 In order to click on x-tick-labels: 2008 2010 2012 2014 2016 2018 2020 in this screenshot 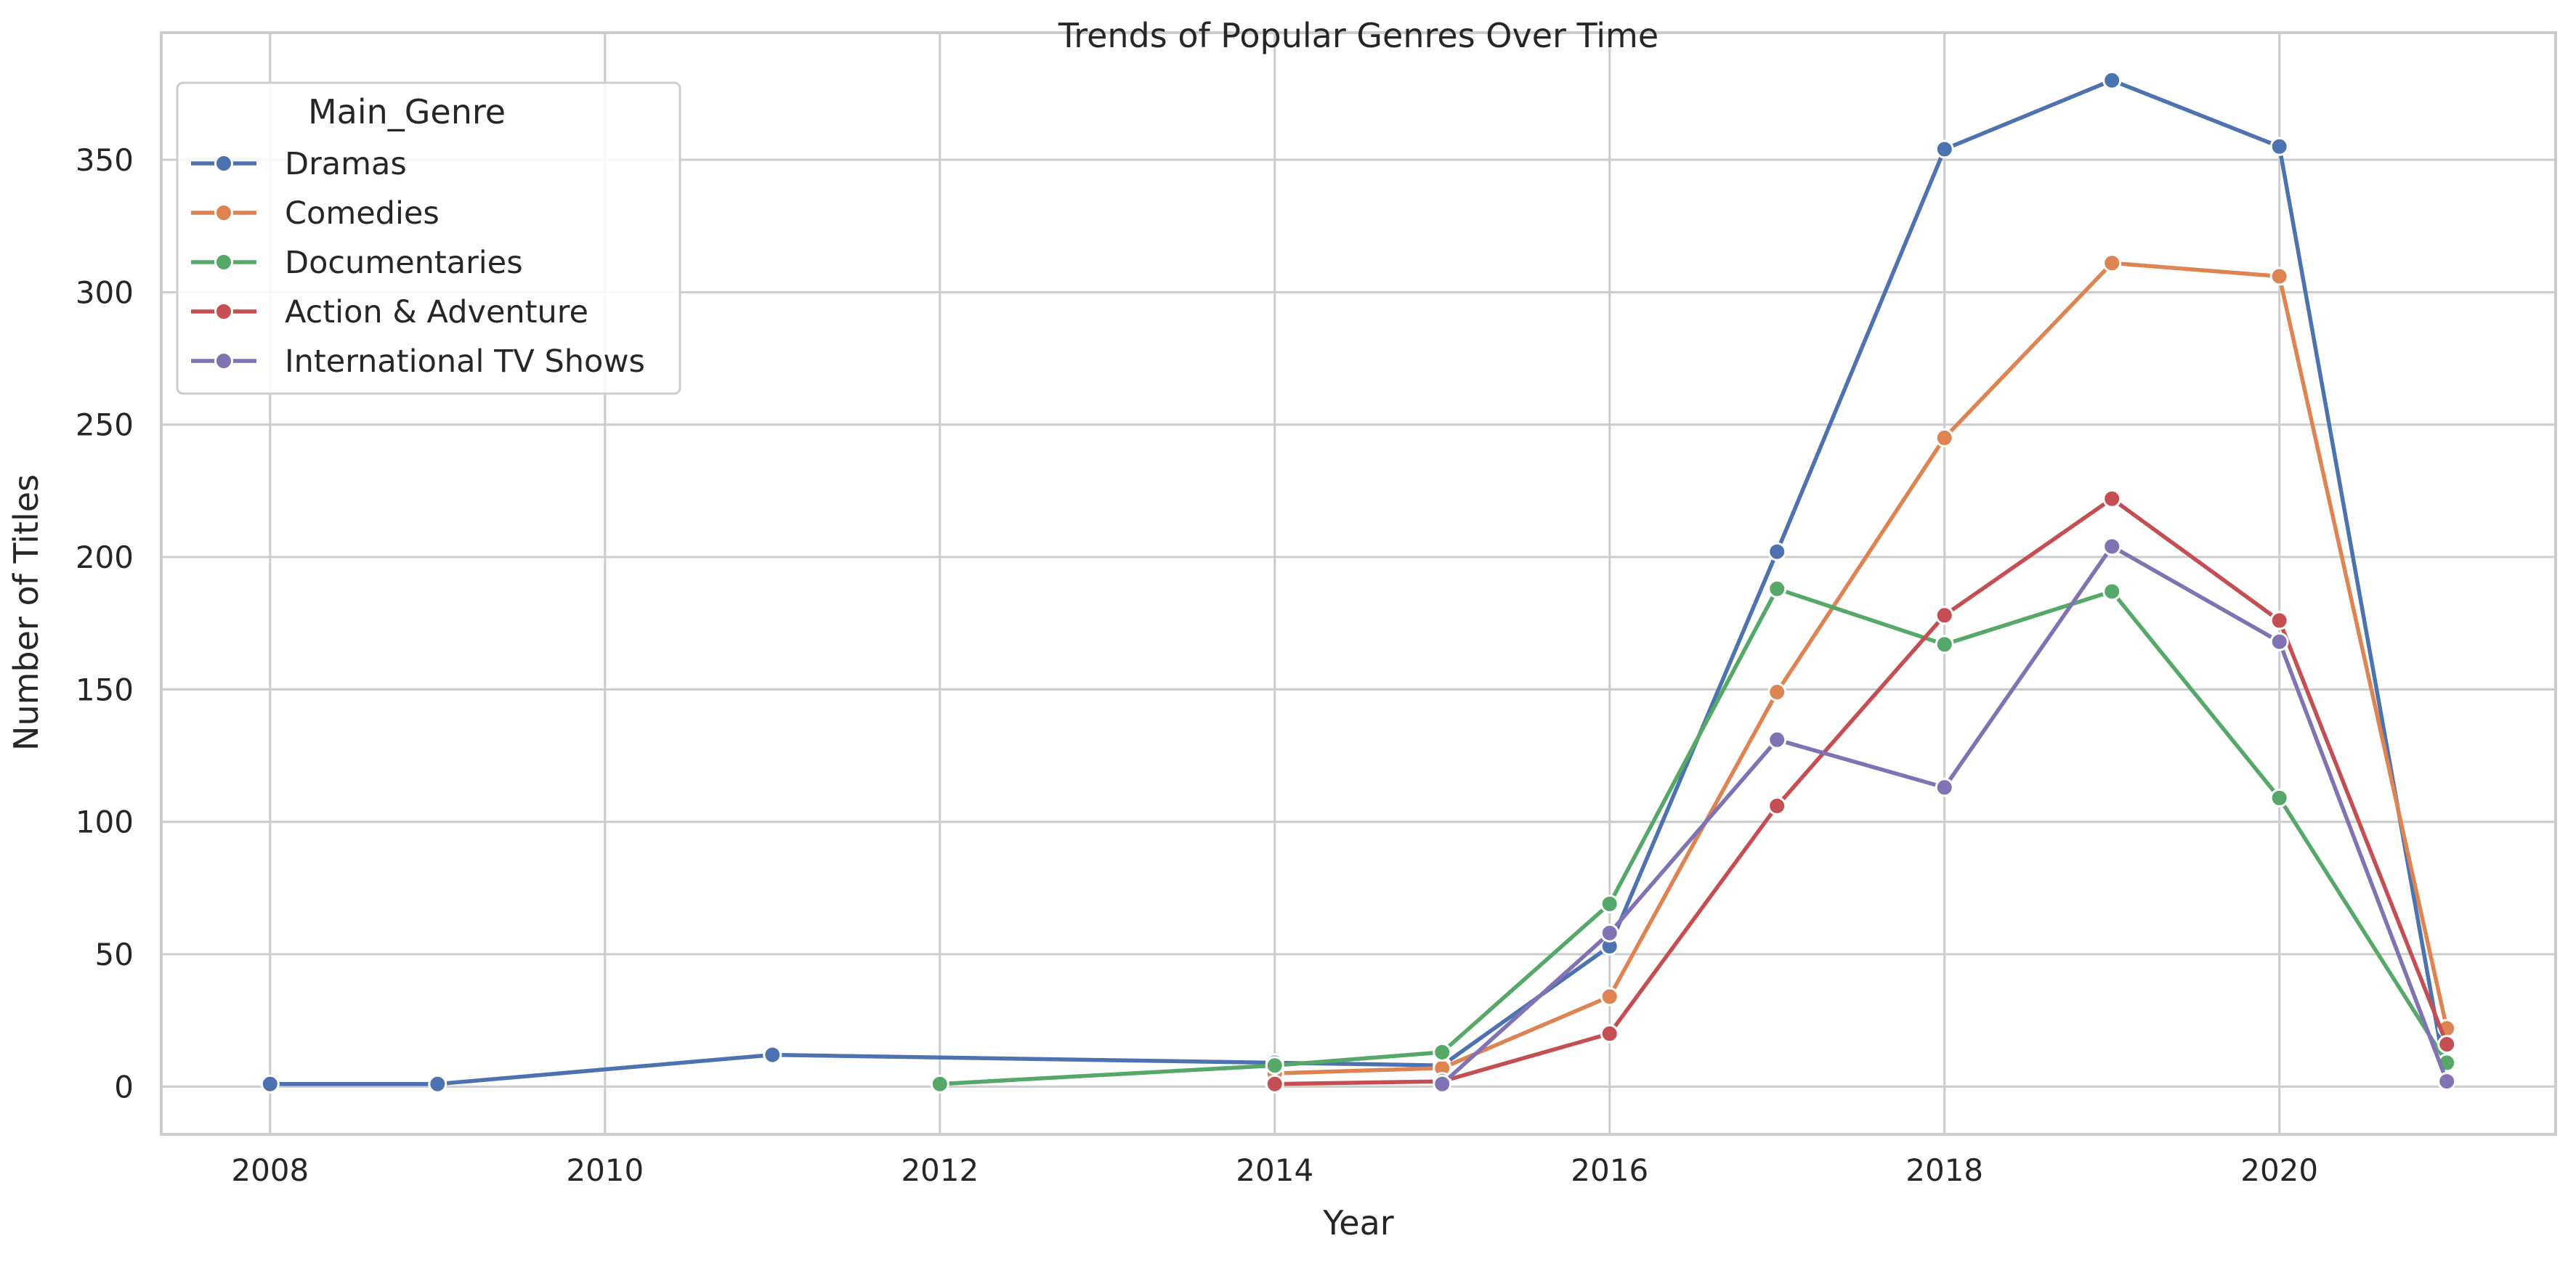, I will do `click(1274, 1170)`.